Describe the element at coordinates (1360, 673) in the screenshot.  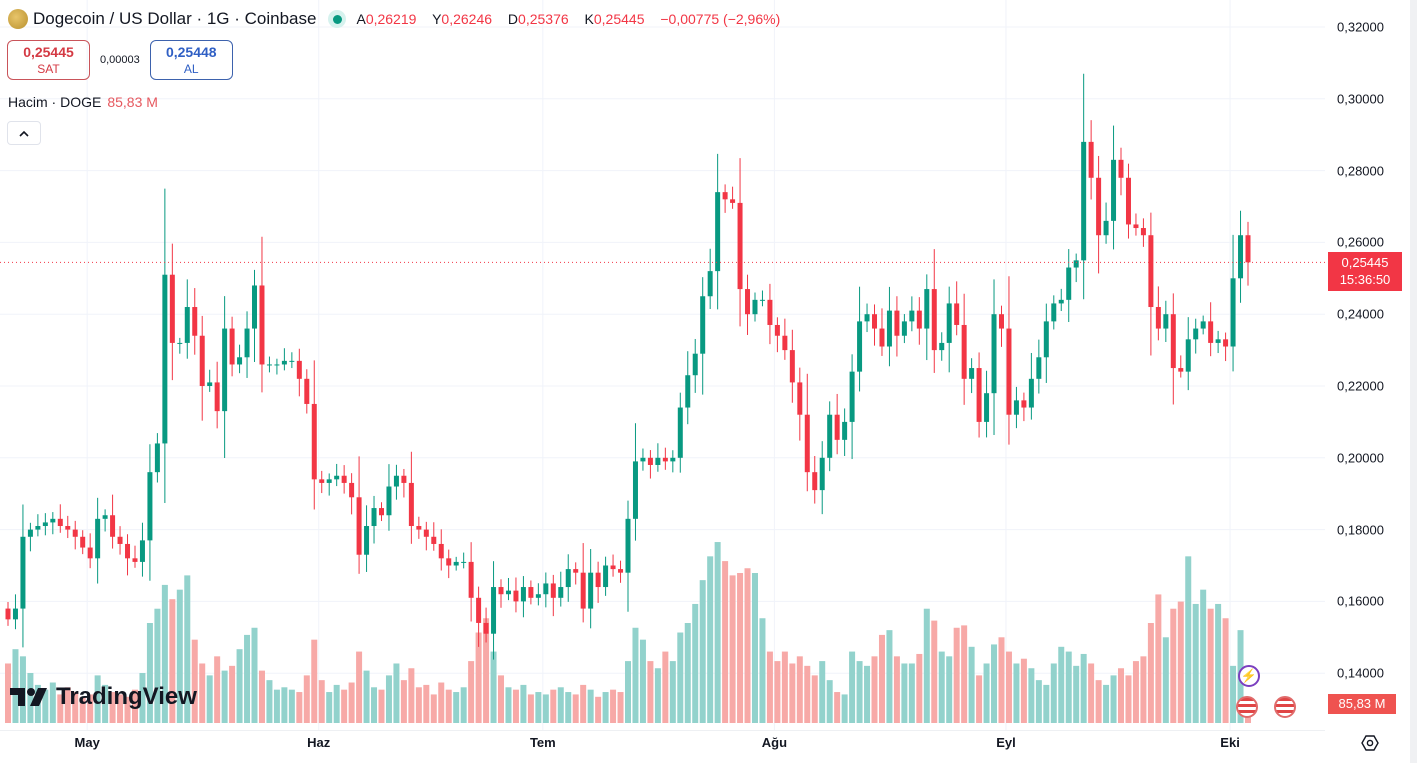
I see `price-axis-label: 0,14000` at that location.